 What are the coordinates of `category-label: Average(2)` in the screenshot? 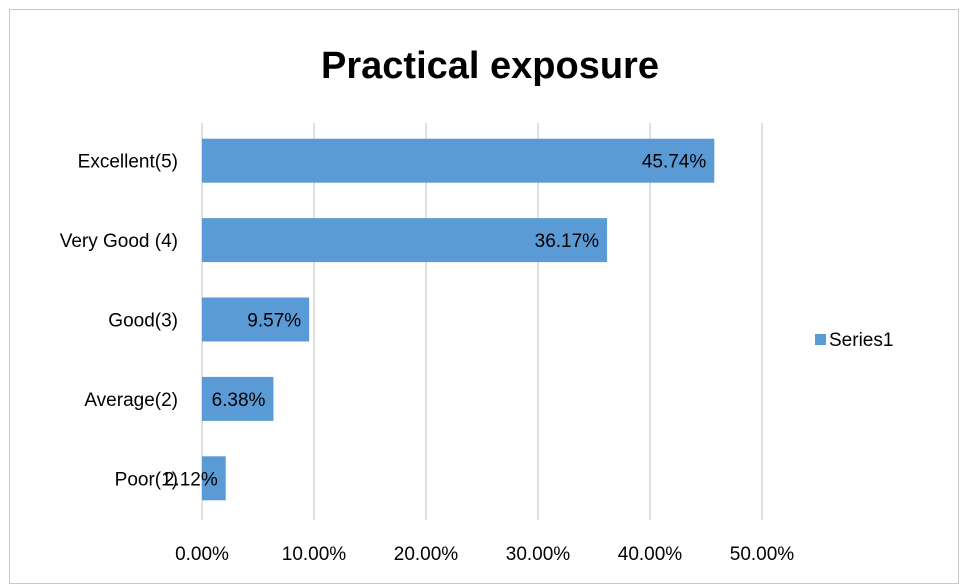 It's located at (131, 400).